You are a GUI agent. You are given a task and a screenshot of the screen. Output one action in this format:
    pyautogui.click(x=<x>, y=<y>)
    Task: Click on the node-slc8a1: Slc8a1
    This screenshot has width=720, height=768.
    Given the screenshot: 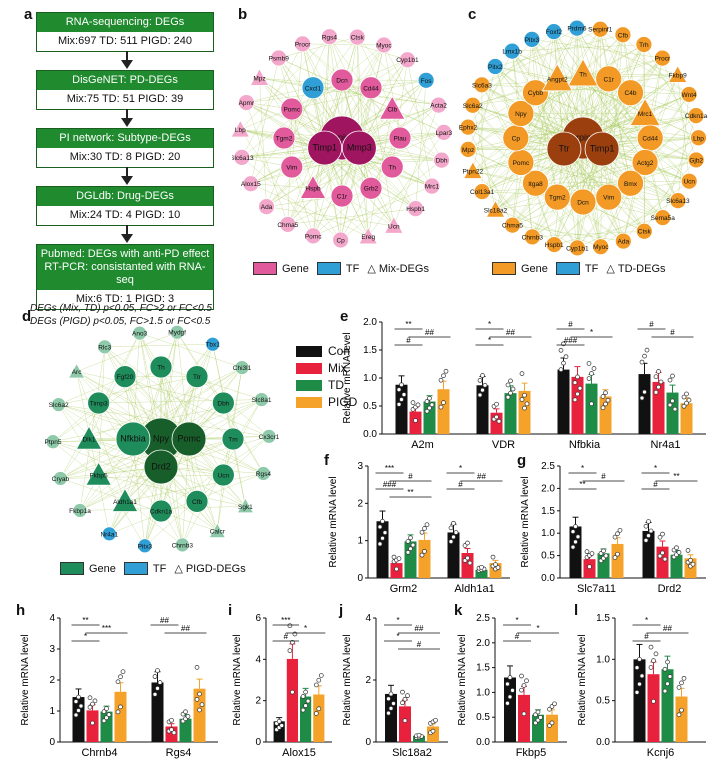 What is the action you would take?
    pyautogui.click(x=262, y=399)
    